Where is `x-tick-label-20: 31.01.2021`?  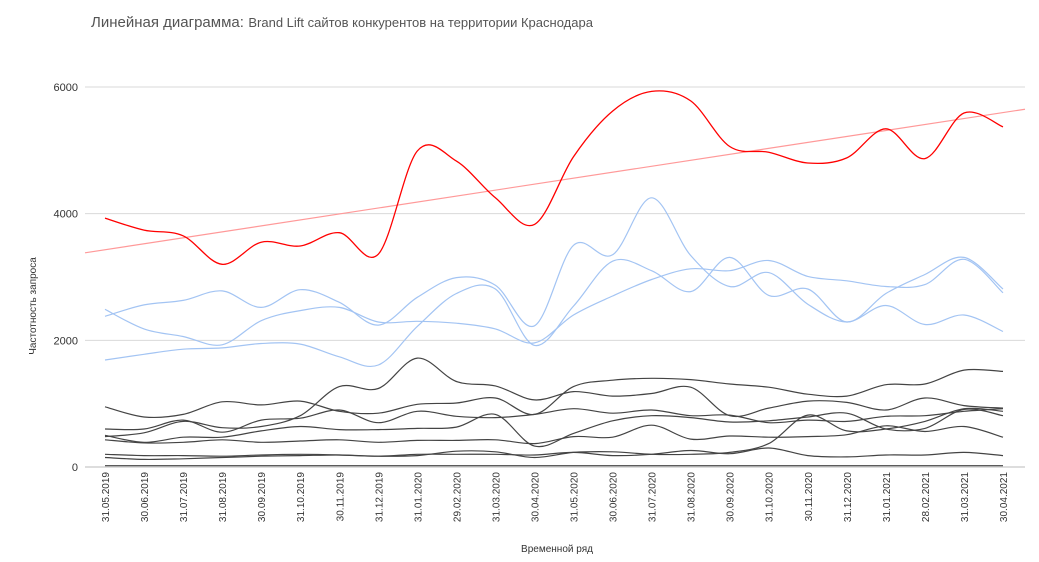
x-tick-label-20: 31.01.2021 is located at coordinates (887, 497).